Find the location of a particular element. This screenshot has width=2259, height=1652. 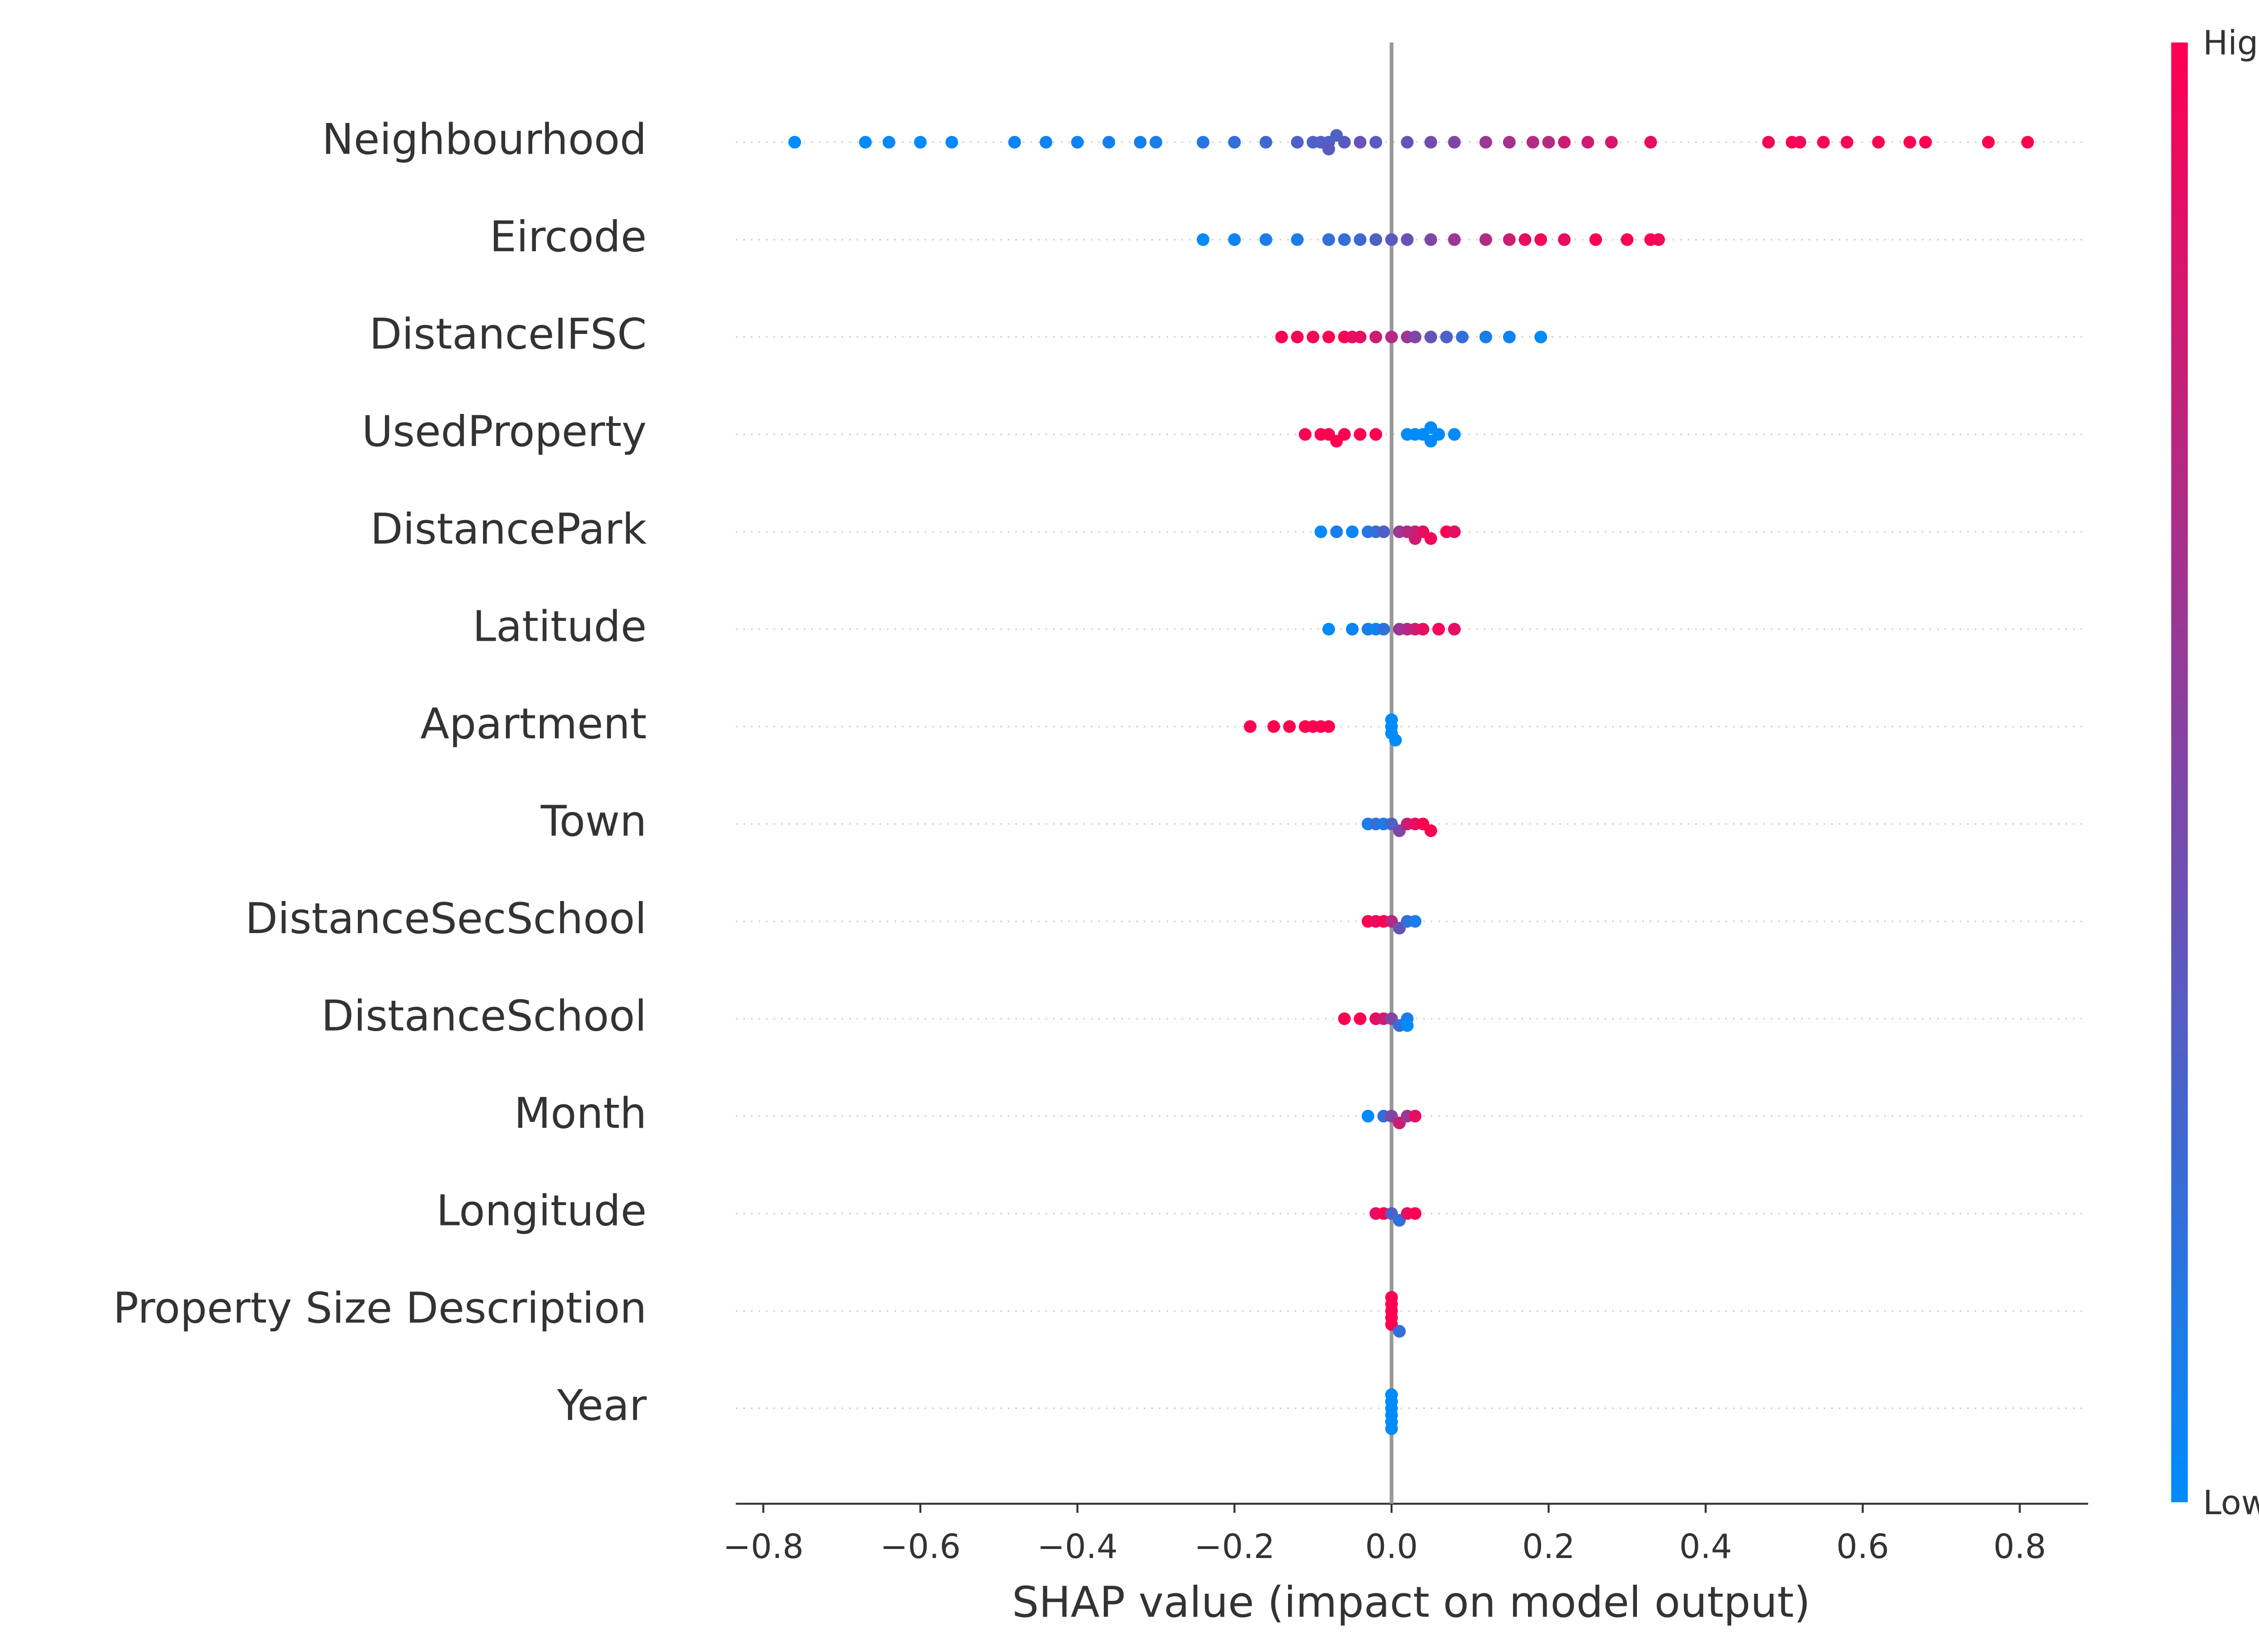

x-tick-label: −0.4 is located at coordinates (1077, 1547).